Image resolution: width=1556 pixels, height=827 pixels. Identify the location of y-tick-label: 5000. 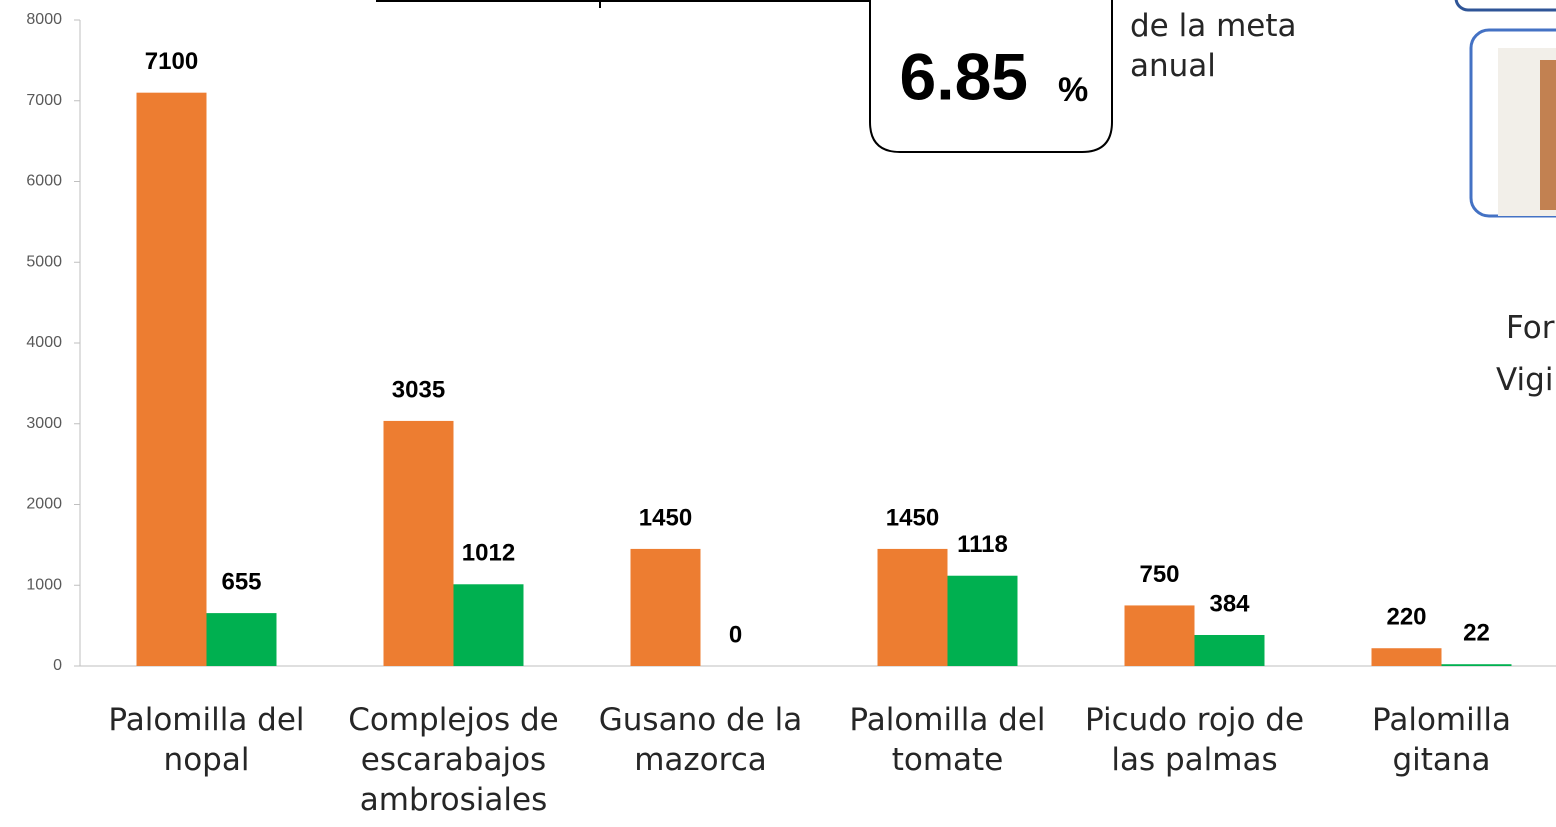
(44, 261).